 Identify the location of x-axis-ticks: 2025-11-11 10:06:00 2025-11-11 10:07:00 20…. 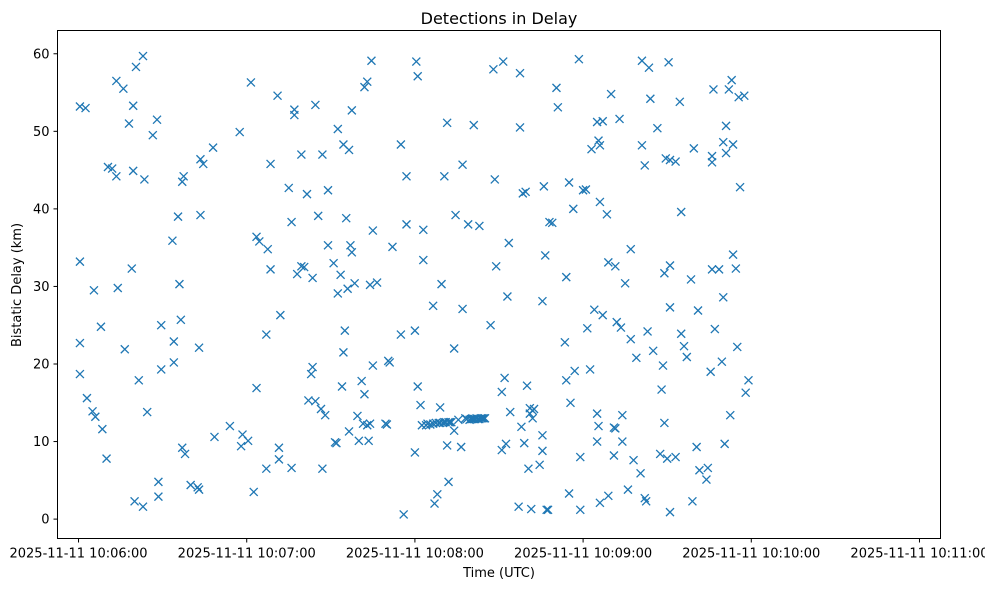
(497, 550).